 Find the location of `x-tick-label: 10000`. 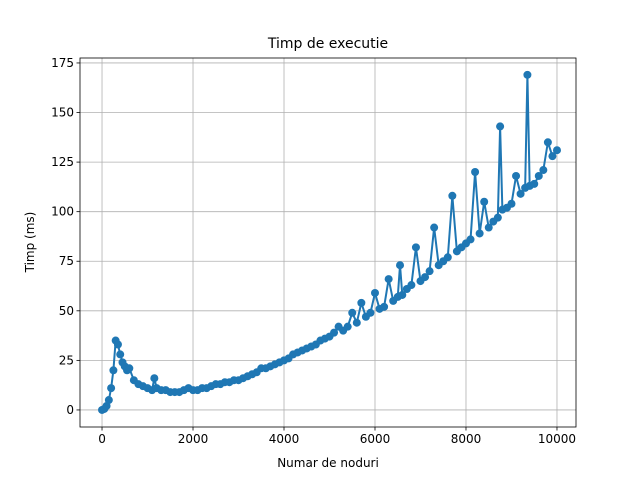

x-tick-label: 10000 is located at coordinates (557, 439).